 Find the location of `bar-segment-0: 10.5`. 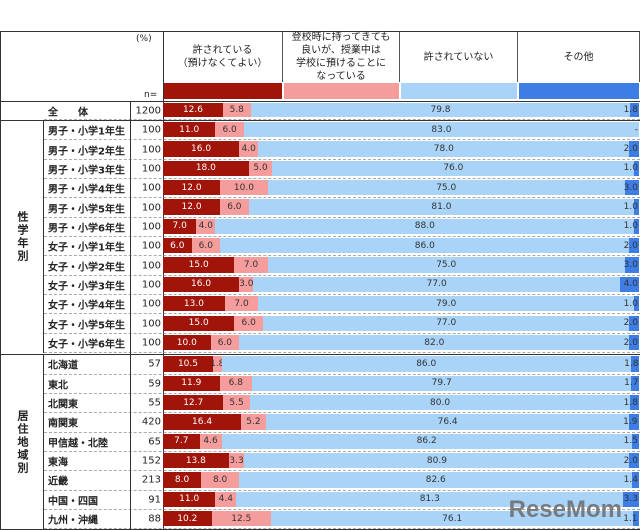

bar-segment-0: 10.5 is located at coordinates (188, 364).